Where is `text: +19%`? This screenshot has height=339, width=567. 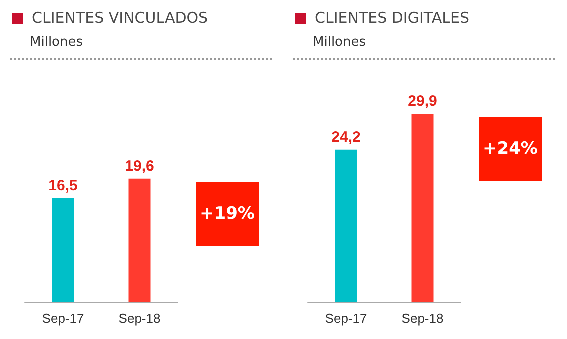 text: +19% is located at coordinates (227, 214).